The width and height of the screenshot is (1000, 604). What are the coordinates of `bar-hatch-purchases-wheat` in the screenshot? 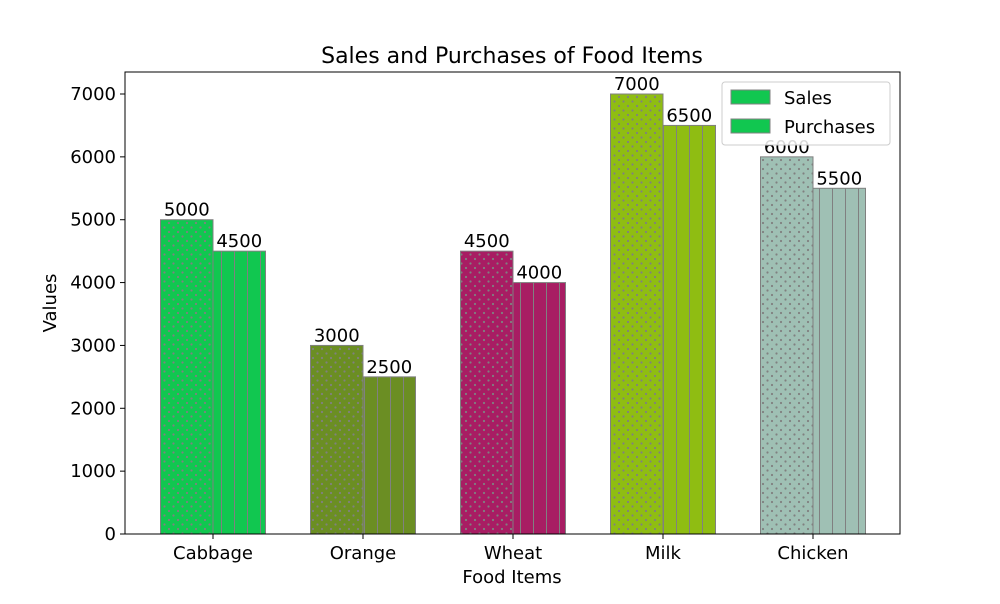 It's located at (539, 408).